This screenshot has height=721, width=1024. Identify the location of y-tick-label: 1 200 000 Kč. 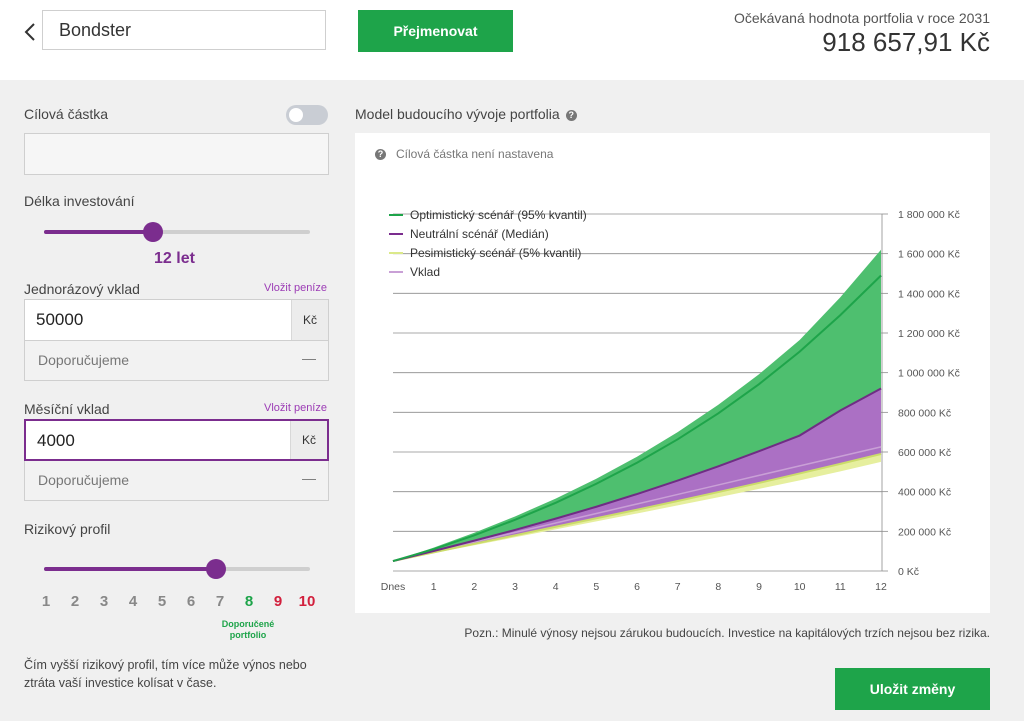
(929, 334).